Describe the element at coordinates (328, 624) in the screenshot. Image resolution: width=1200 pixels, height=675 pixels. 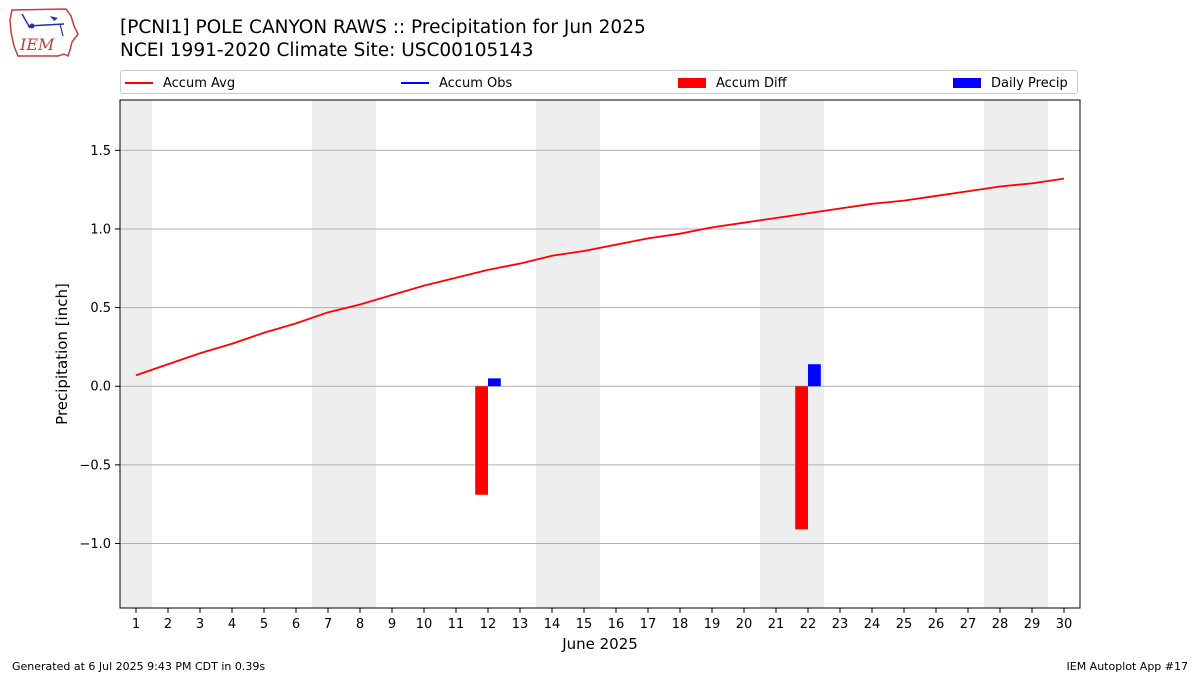
I see `x-tick-label-6: 7` at that location.